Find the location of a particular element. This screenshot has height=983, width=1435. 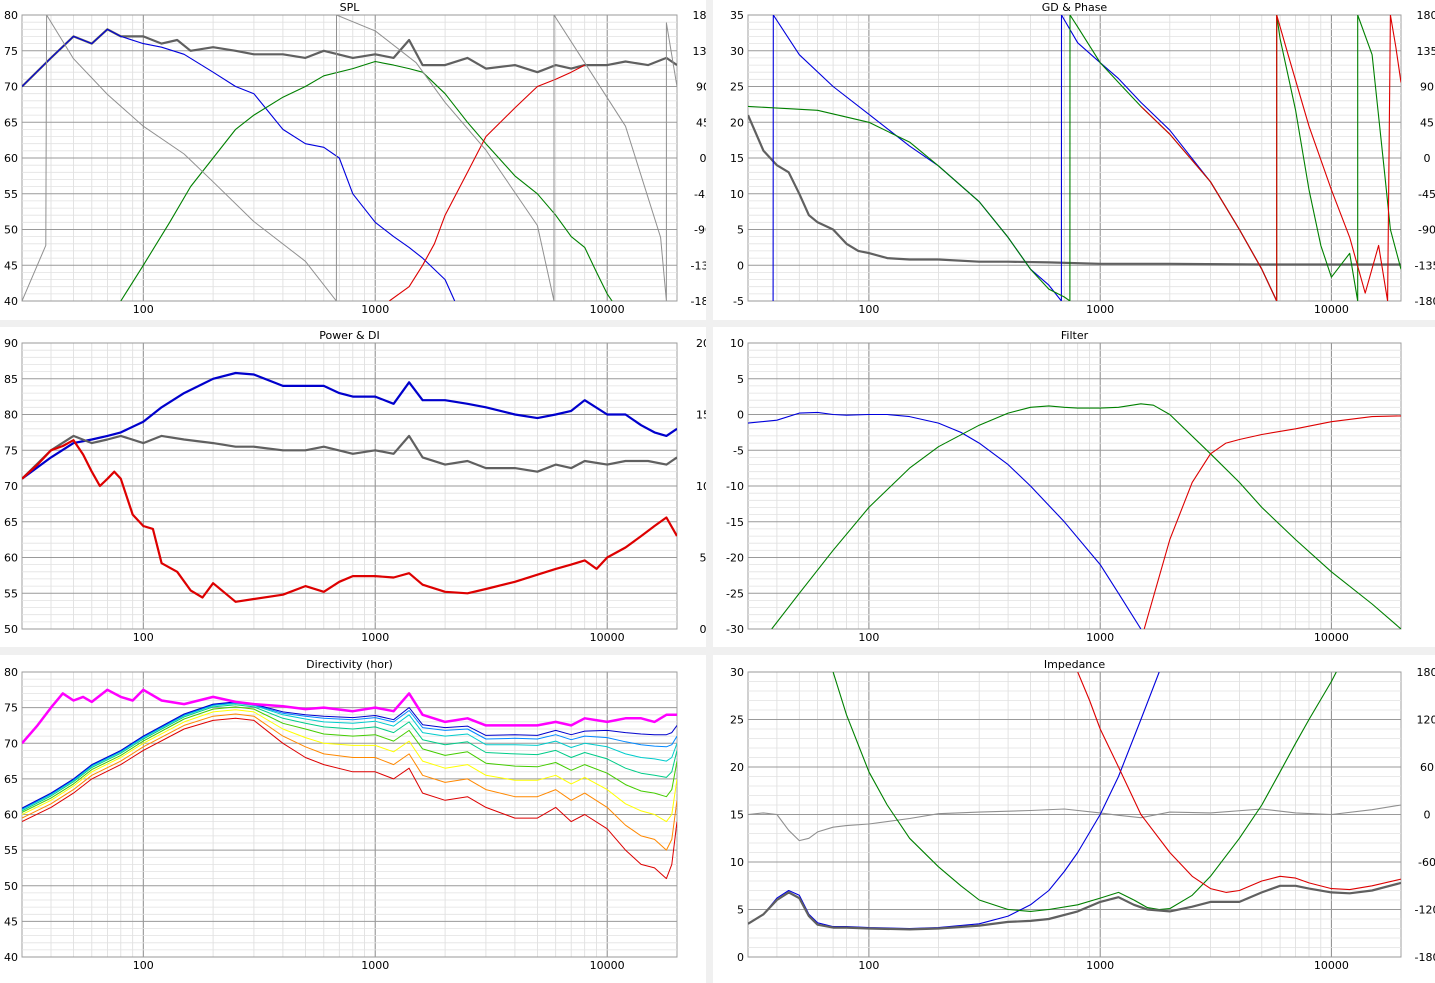

y-tick-label: -15 is located at coordinates (735, 522).